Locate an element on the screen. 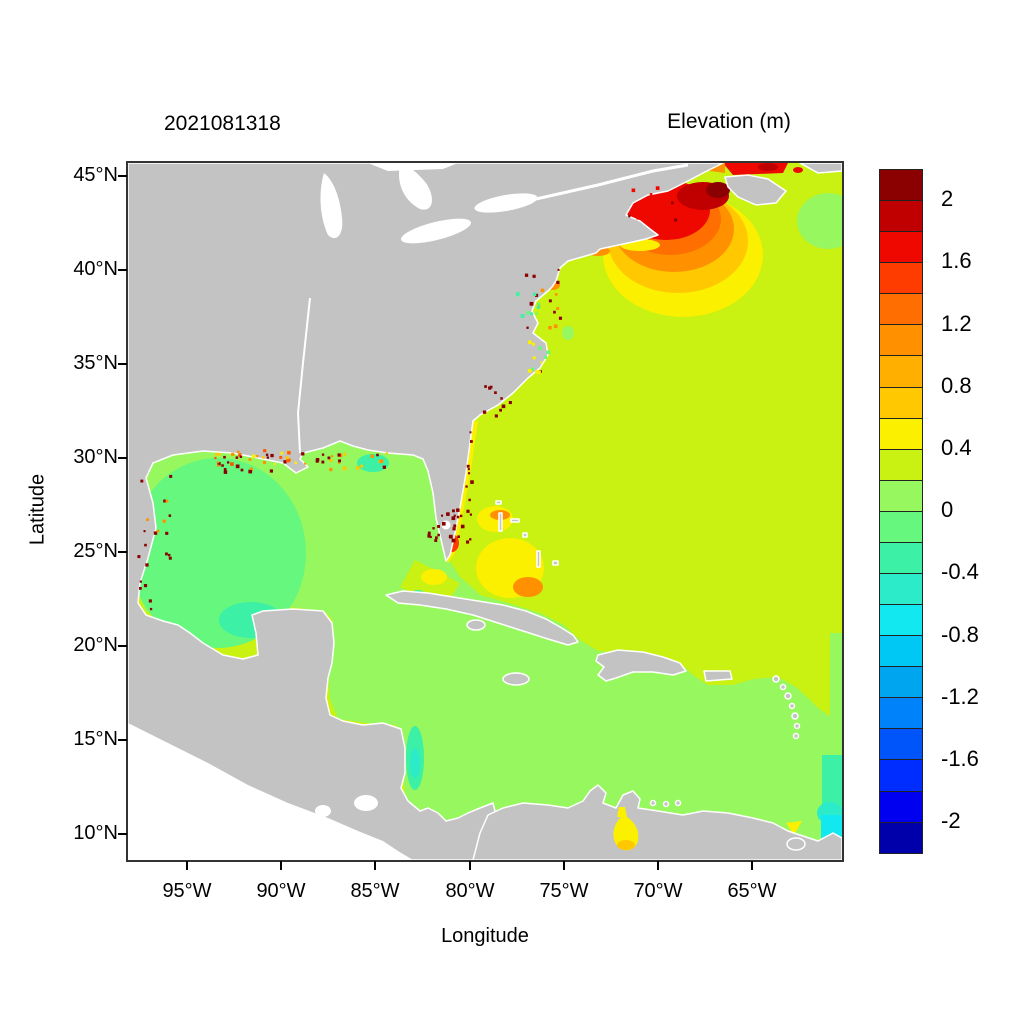 This screenshot has width=1024, height=1024. y-tick-label: 15°N is located at coordinates (95, 739).